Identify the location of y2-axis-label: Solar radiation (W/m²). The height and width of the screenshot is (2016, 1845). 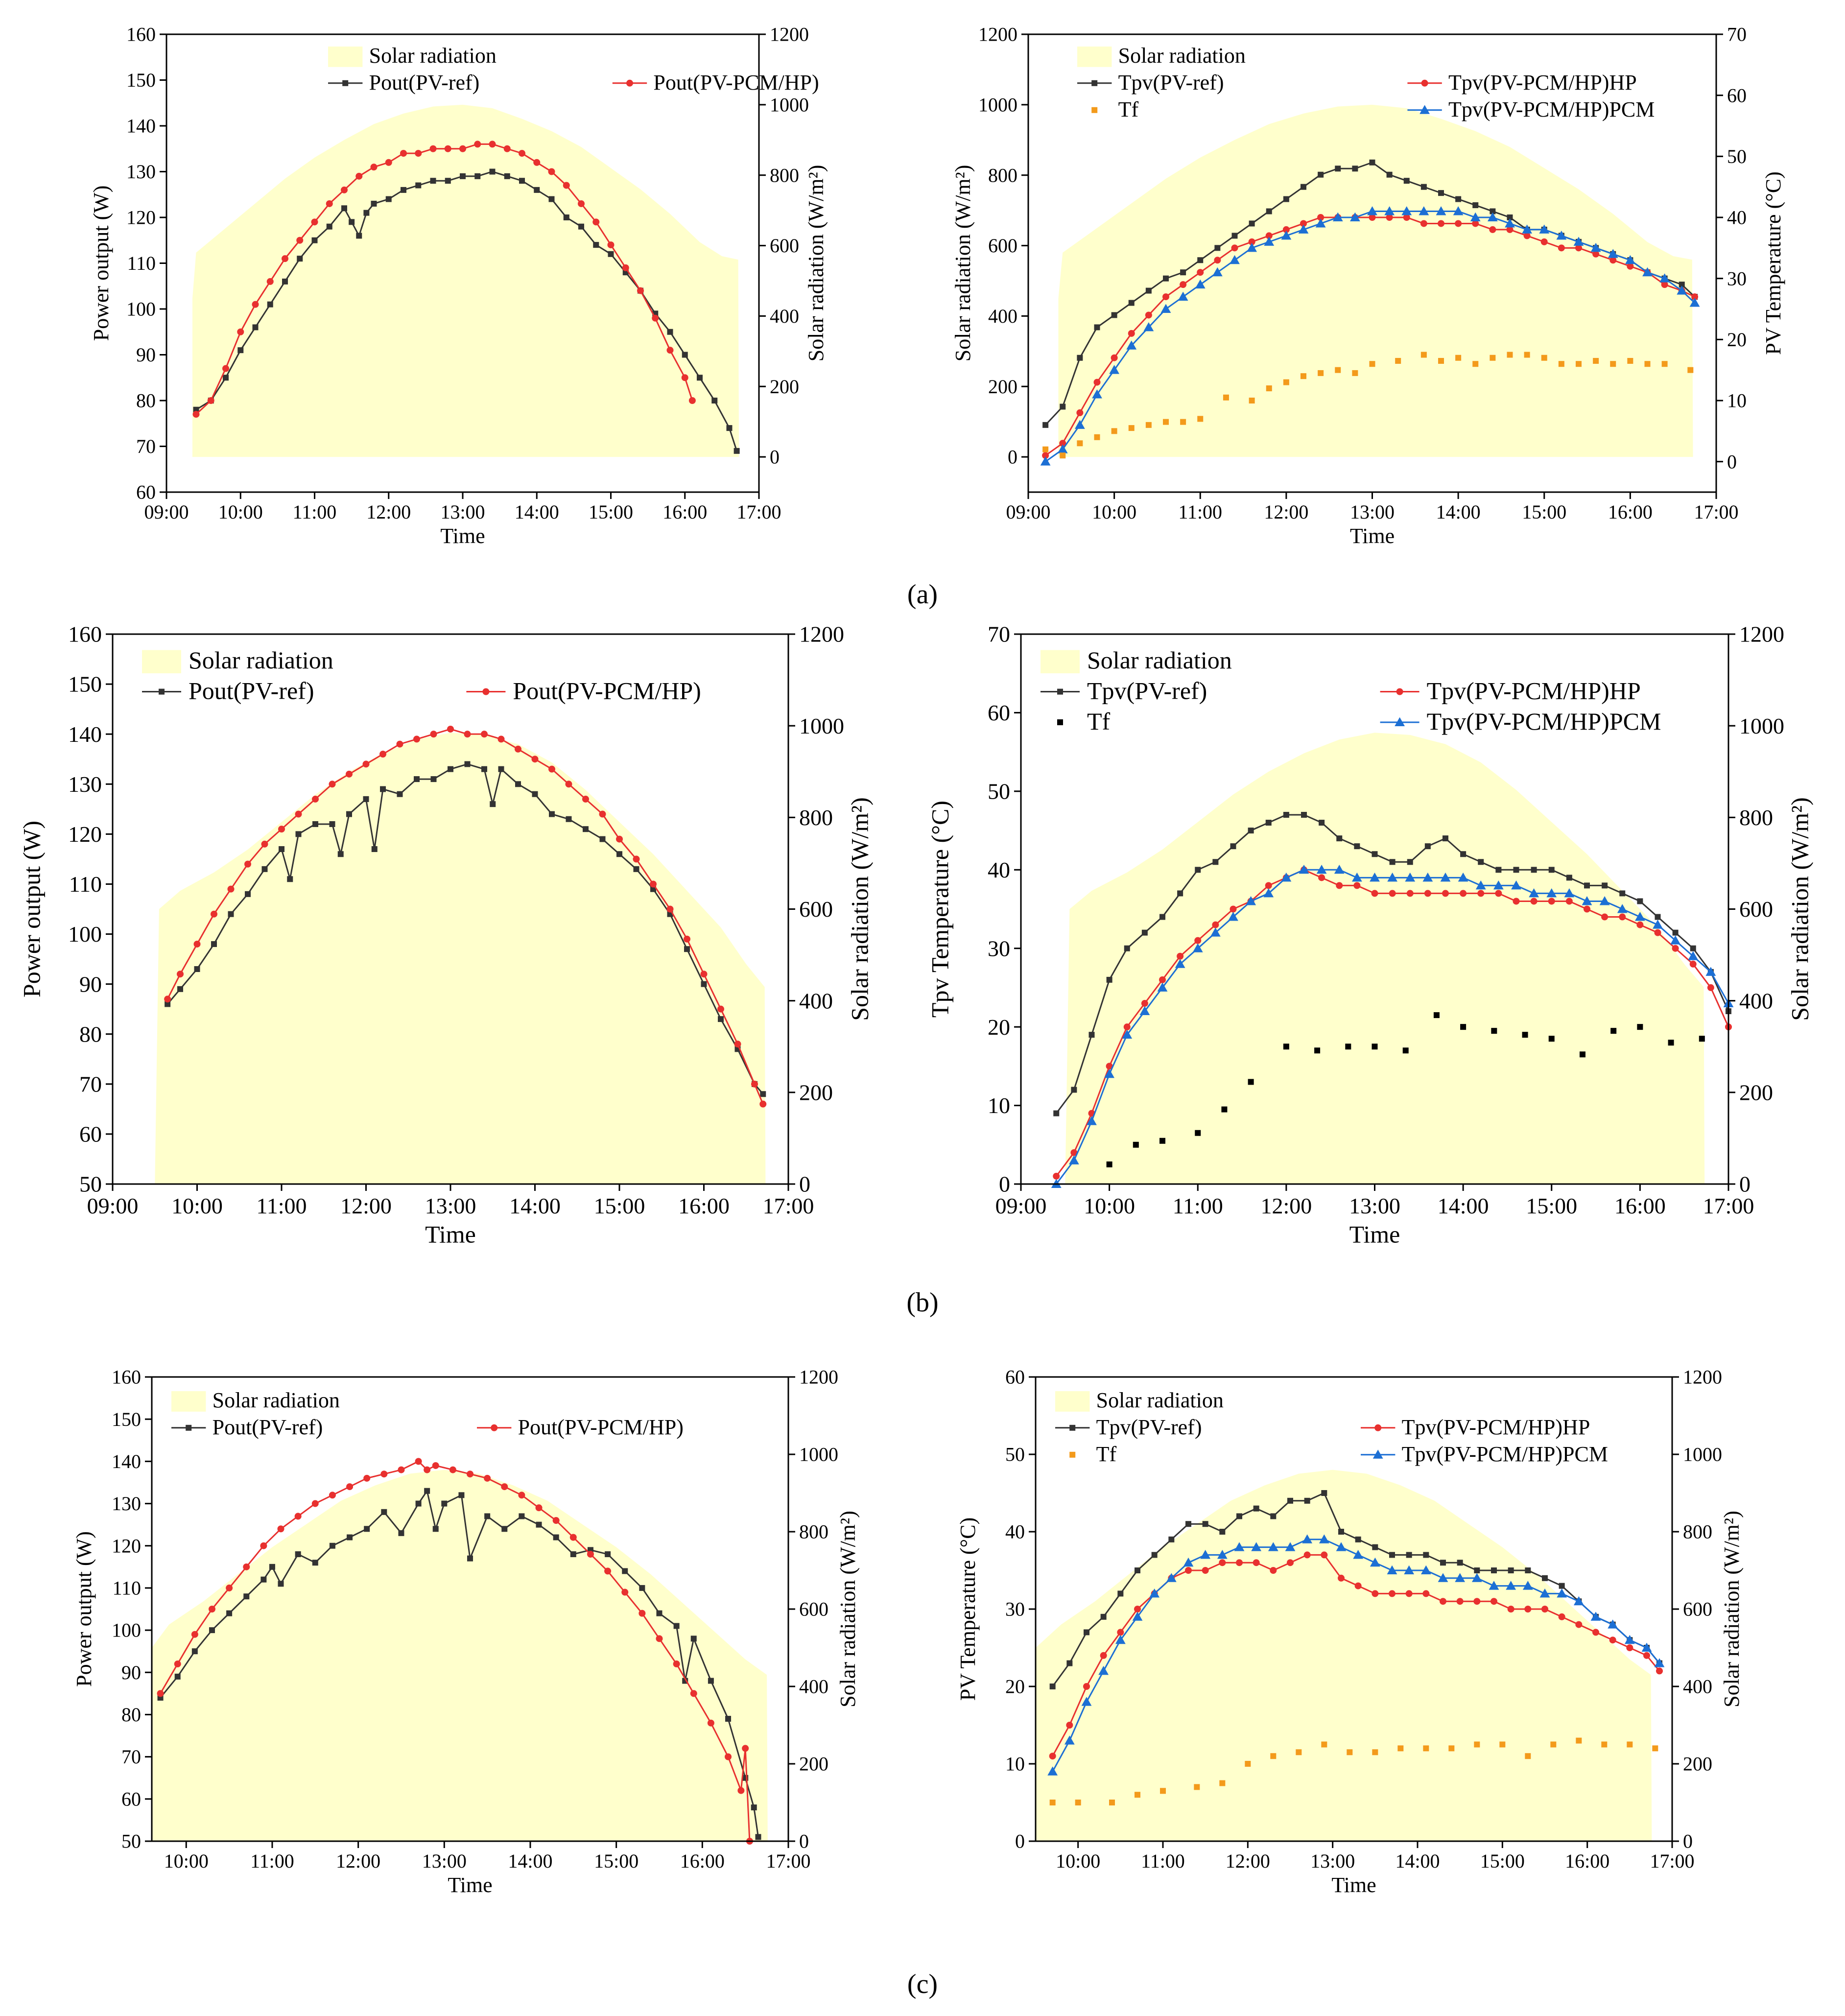
(1799, 909).